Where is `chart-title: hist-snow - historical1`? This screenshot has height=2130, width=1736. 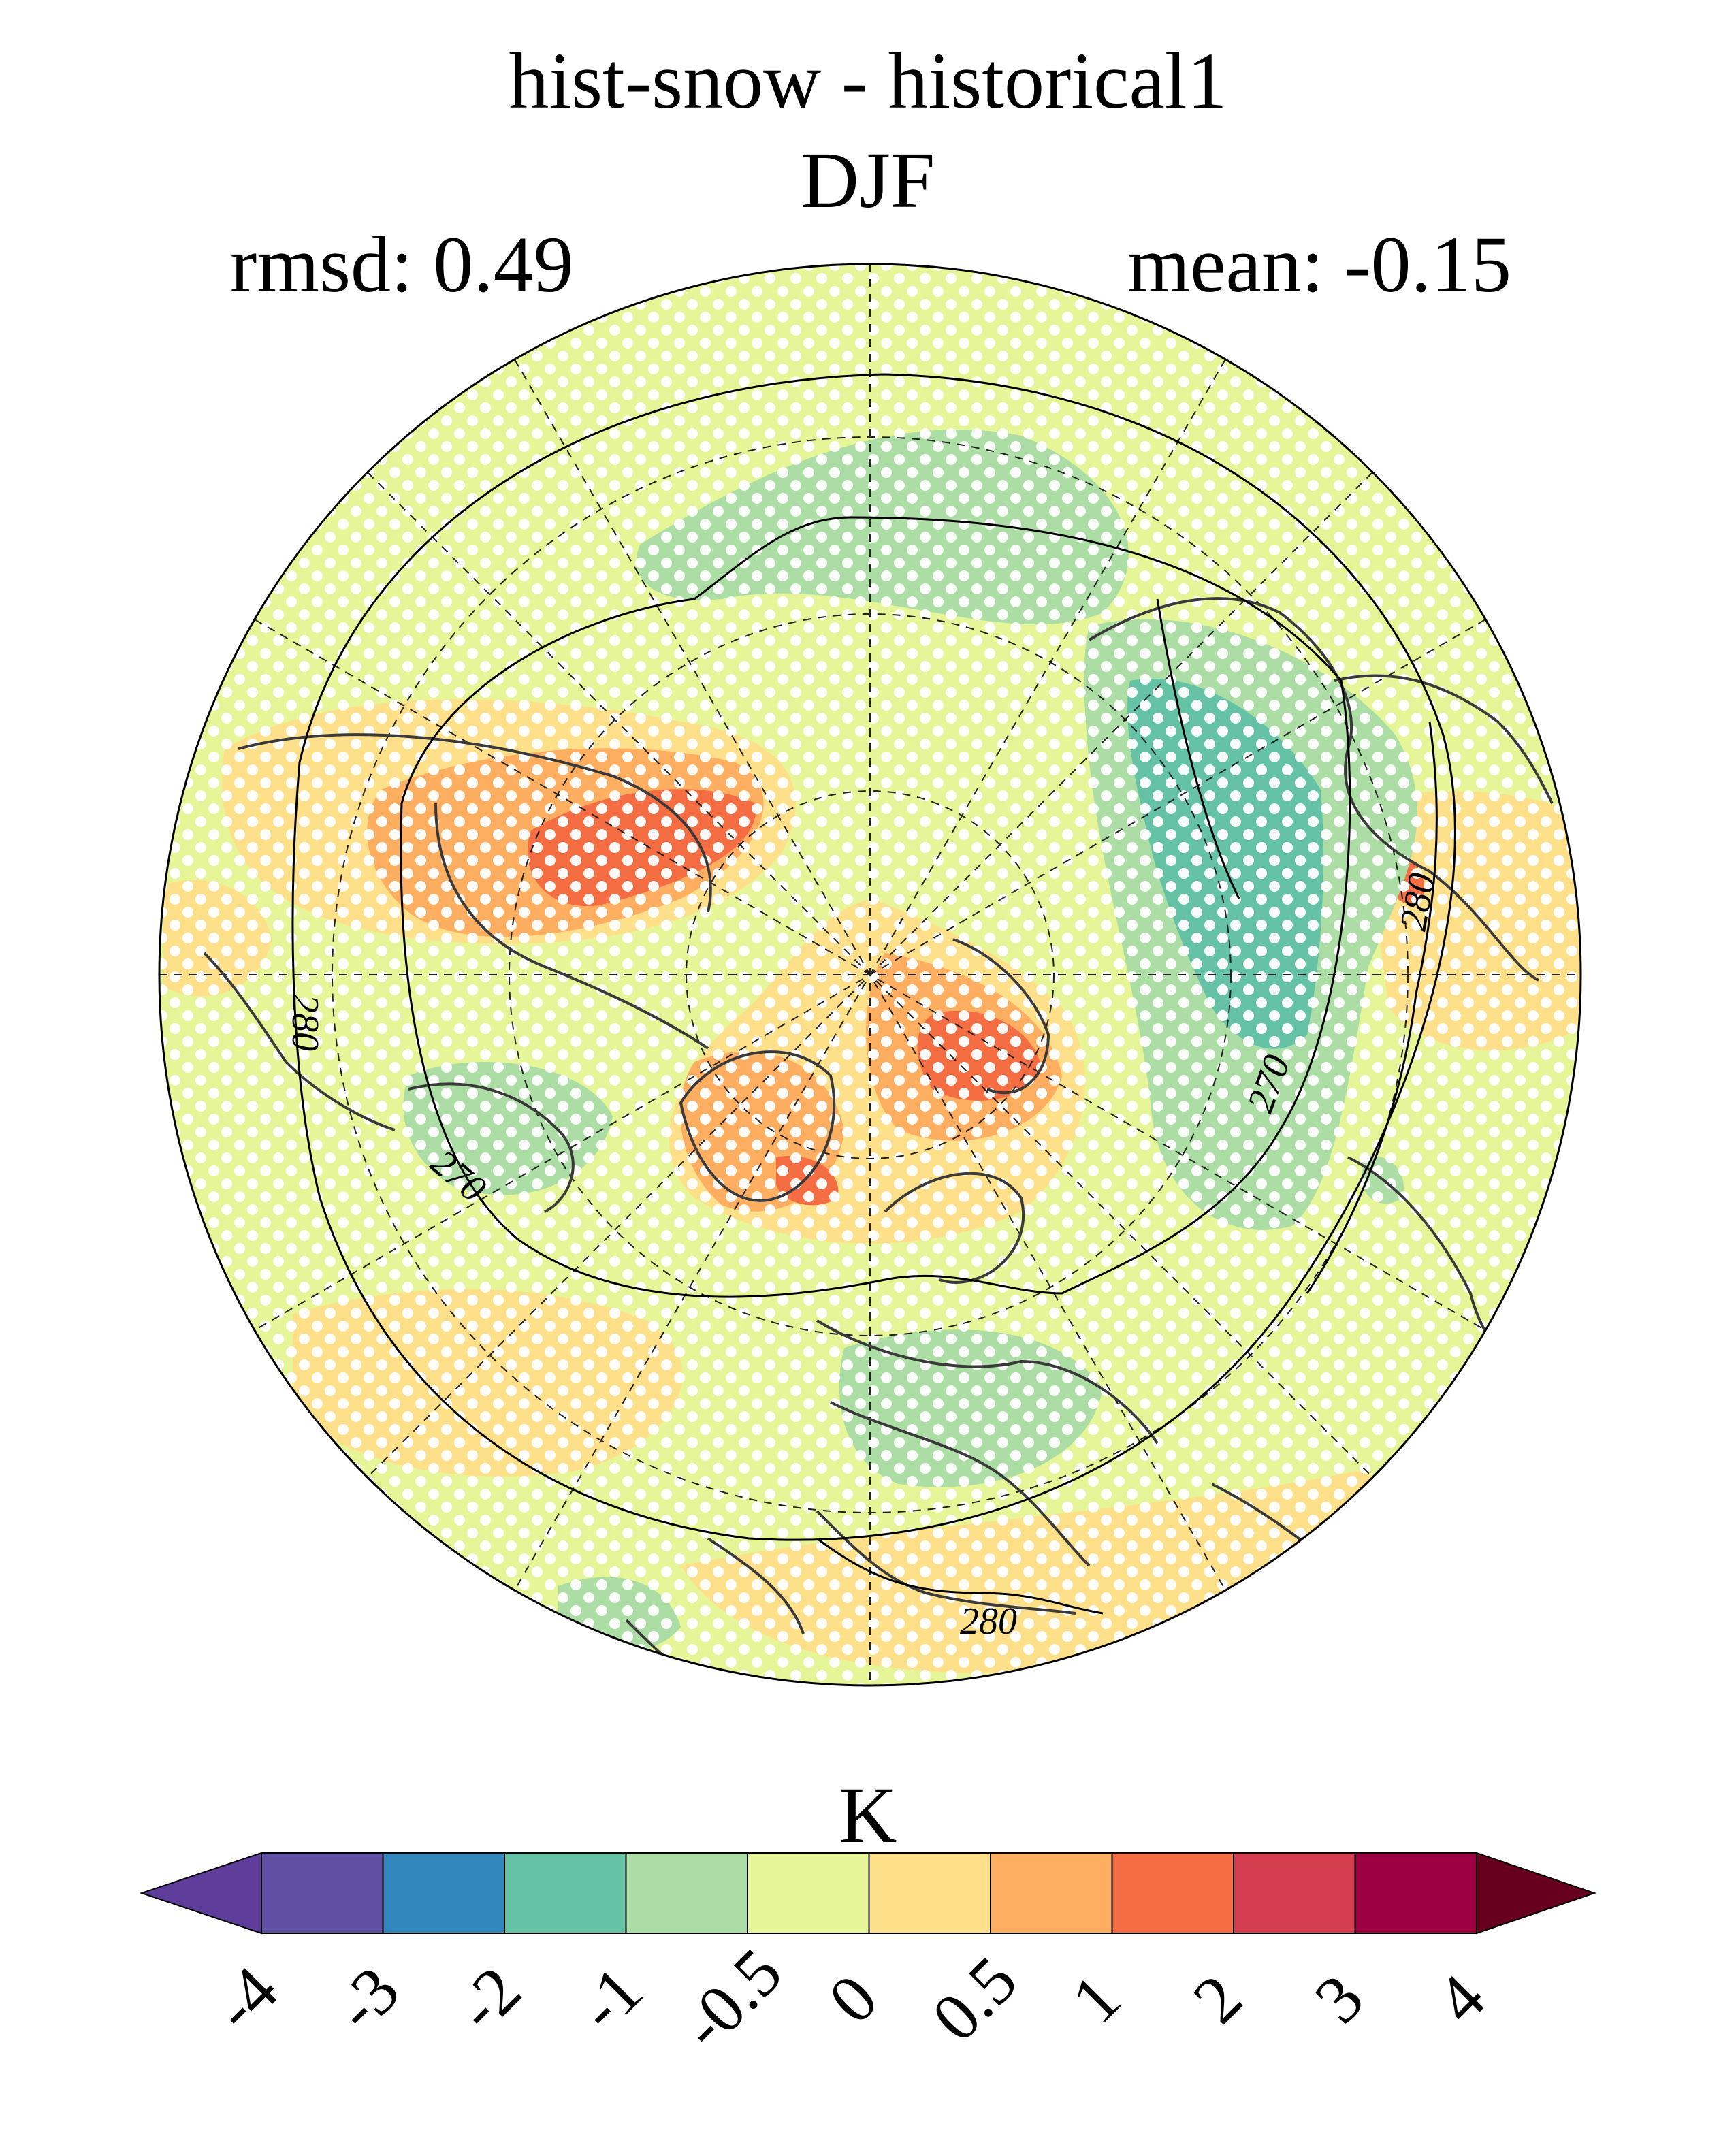 chart-title: hist-snow - historical1 is located at coordinates (868, 80).